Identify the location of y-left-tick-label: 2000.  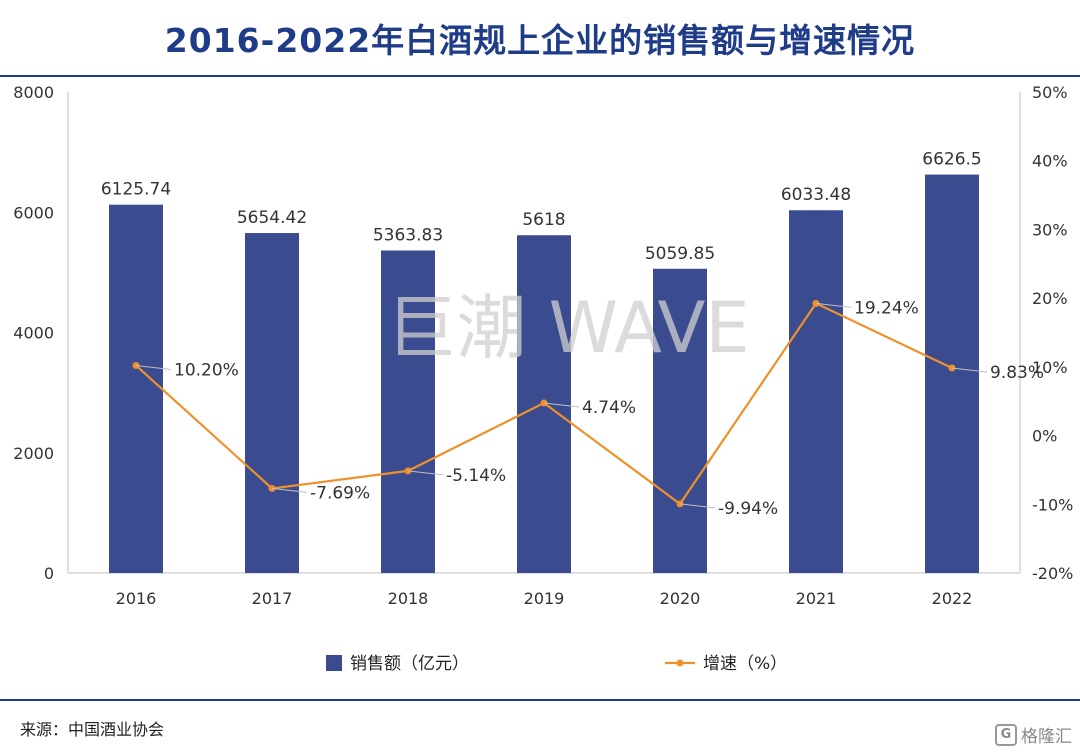
(33, 453).